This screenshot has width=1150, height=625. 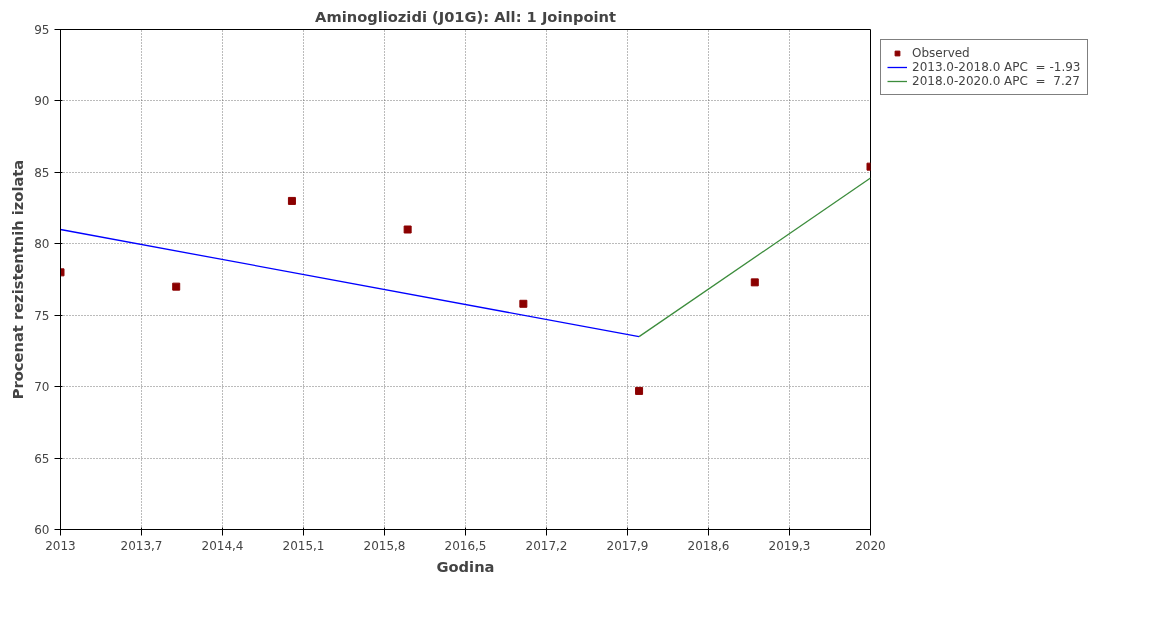 What do you see at coordinates (465, 545) in the screenshot?
I see `x-tick-label: 2016,5` at bounding box center [465, 545].